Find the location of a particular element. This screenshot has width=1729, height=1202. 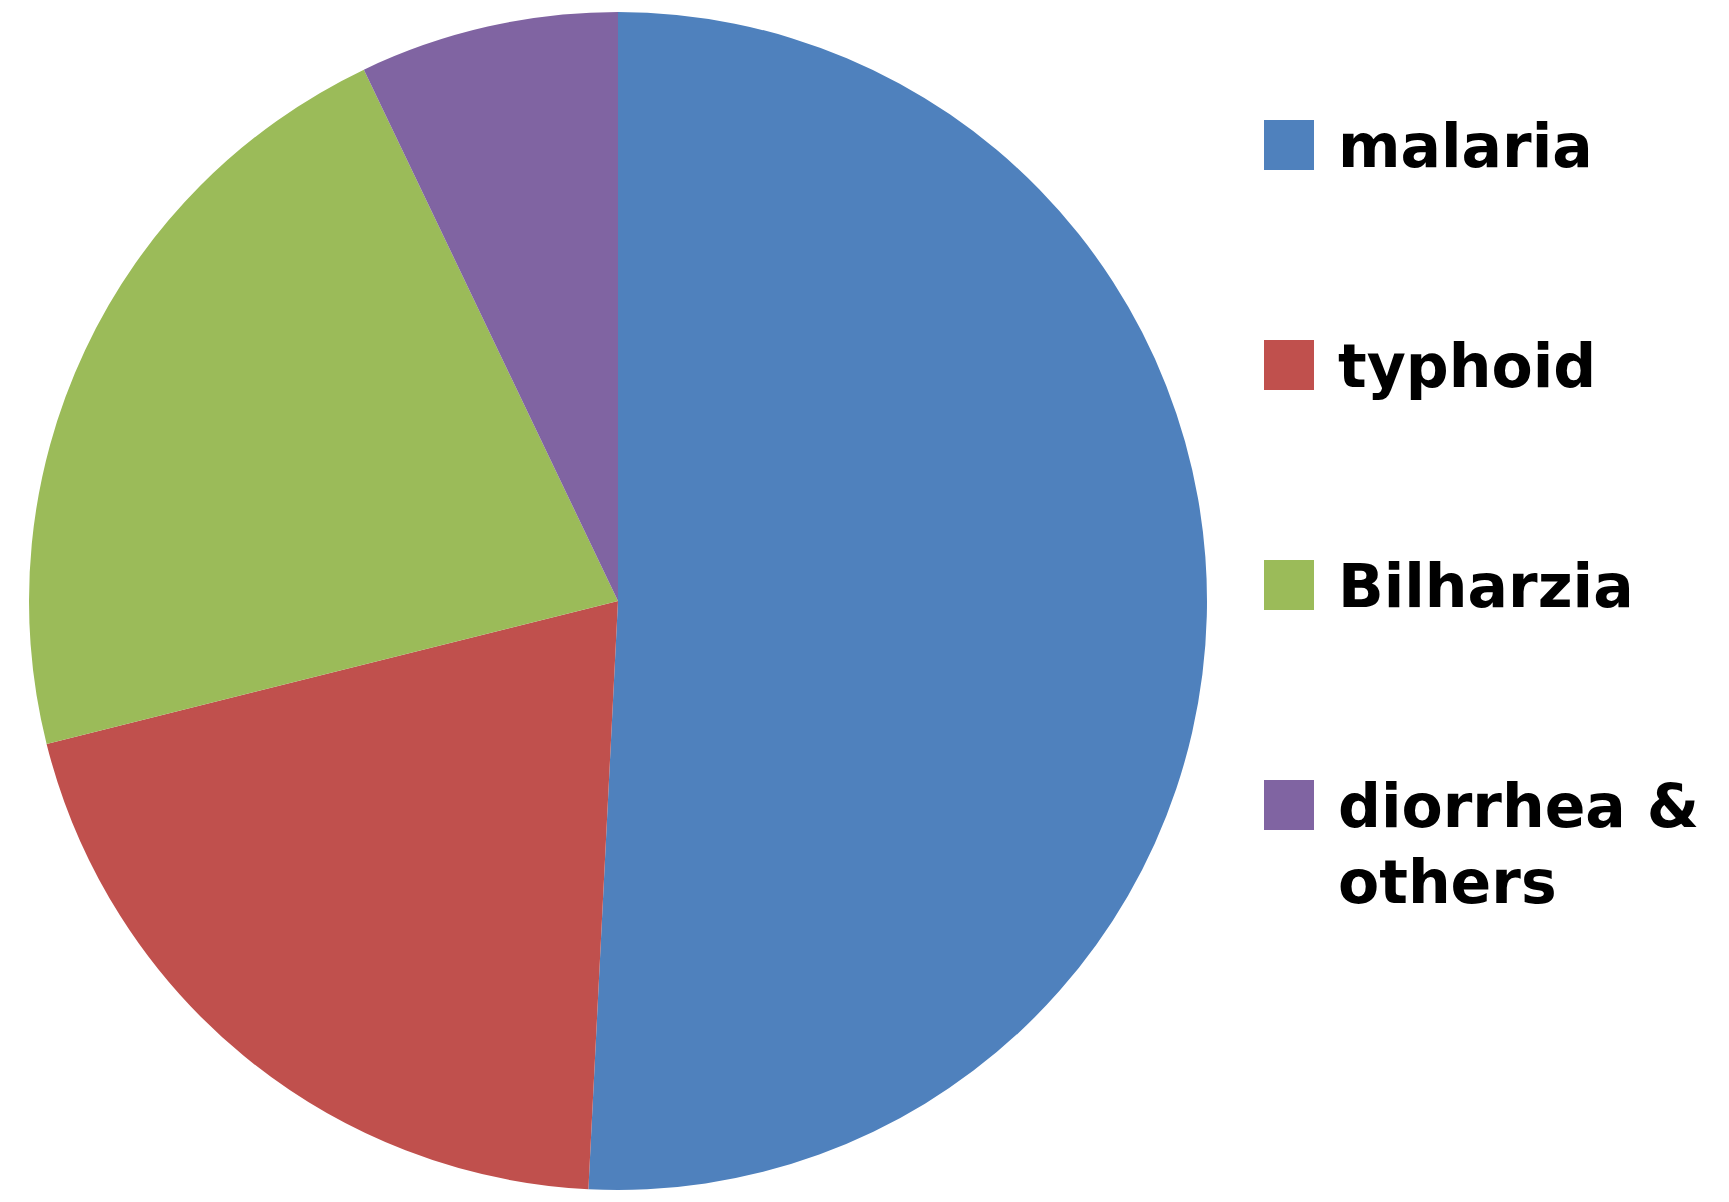

legend-label: malaria is located at coordinates (1465, 146).